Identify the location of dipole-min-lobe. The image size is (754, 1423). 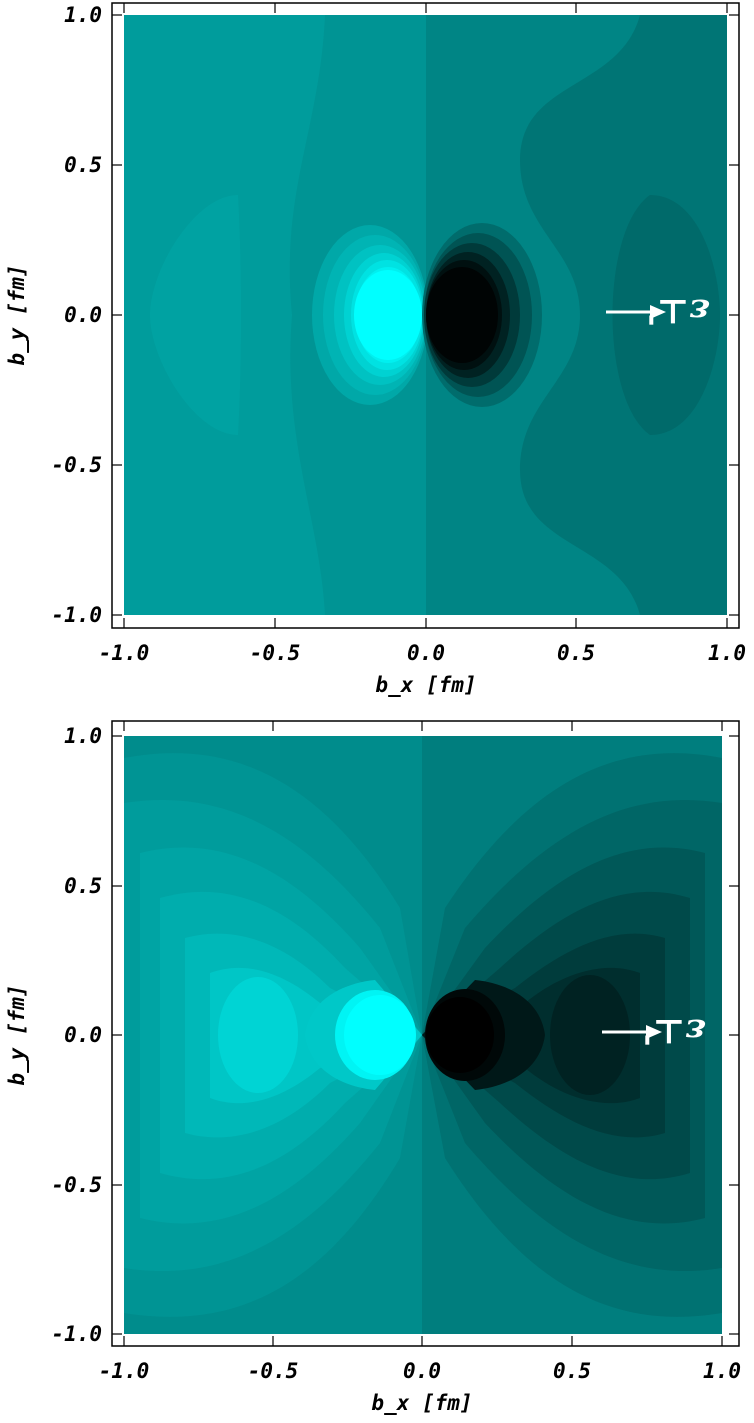
(482, 315).